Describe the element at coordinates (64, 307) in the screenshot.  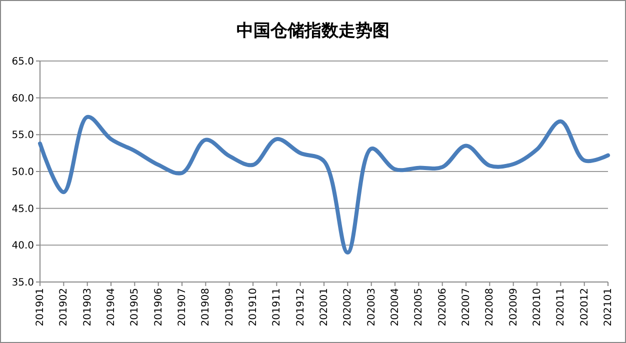
I see `x-tick-label: 201902` at that location.